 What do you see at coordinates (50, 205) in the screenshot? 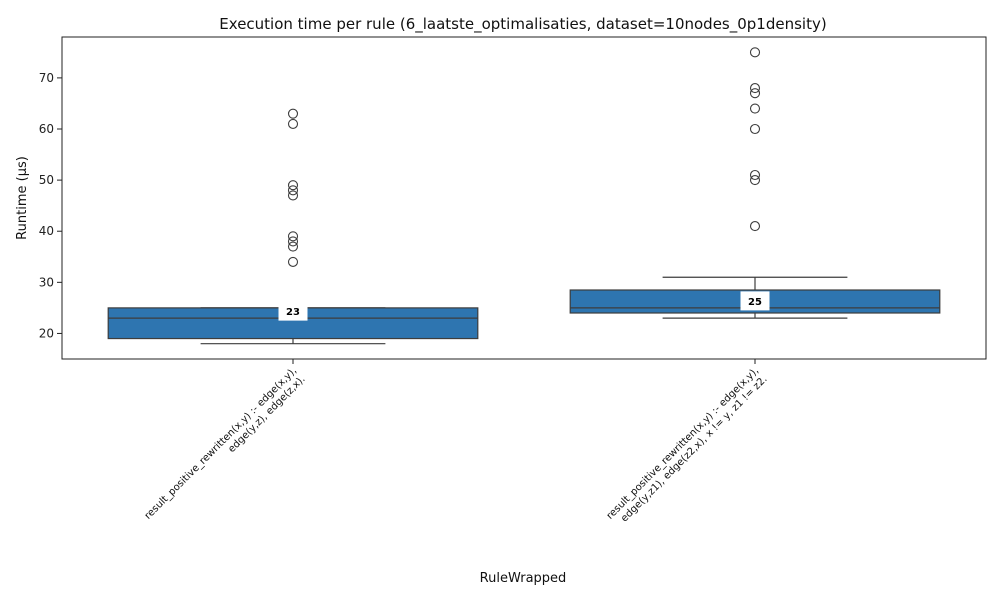
I see `y-axis: 20 30 40 50 60 70` at bounding box center [50, 205].